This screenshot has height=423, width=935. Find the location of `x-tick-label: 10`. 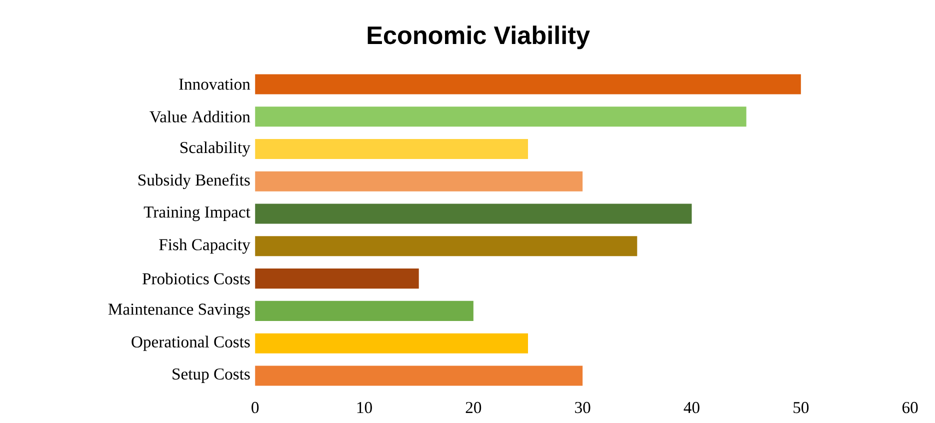

x-tick-label: 10 is located at coordinates (364, 408).